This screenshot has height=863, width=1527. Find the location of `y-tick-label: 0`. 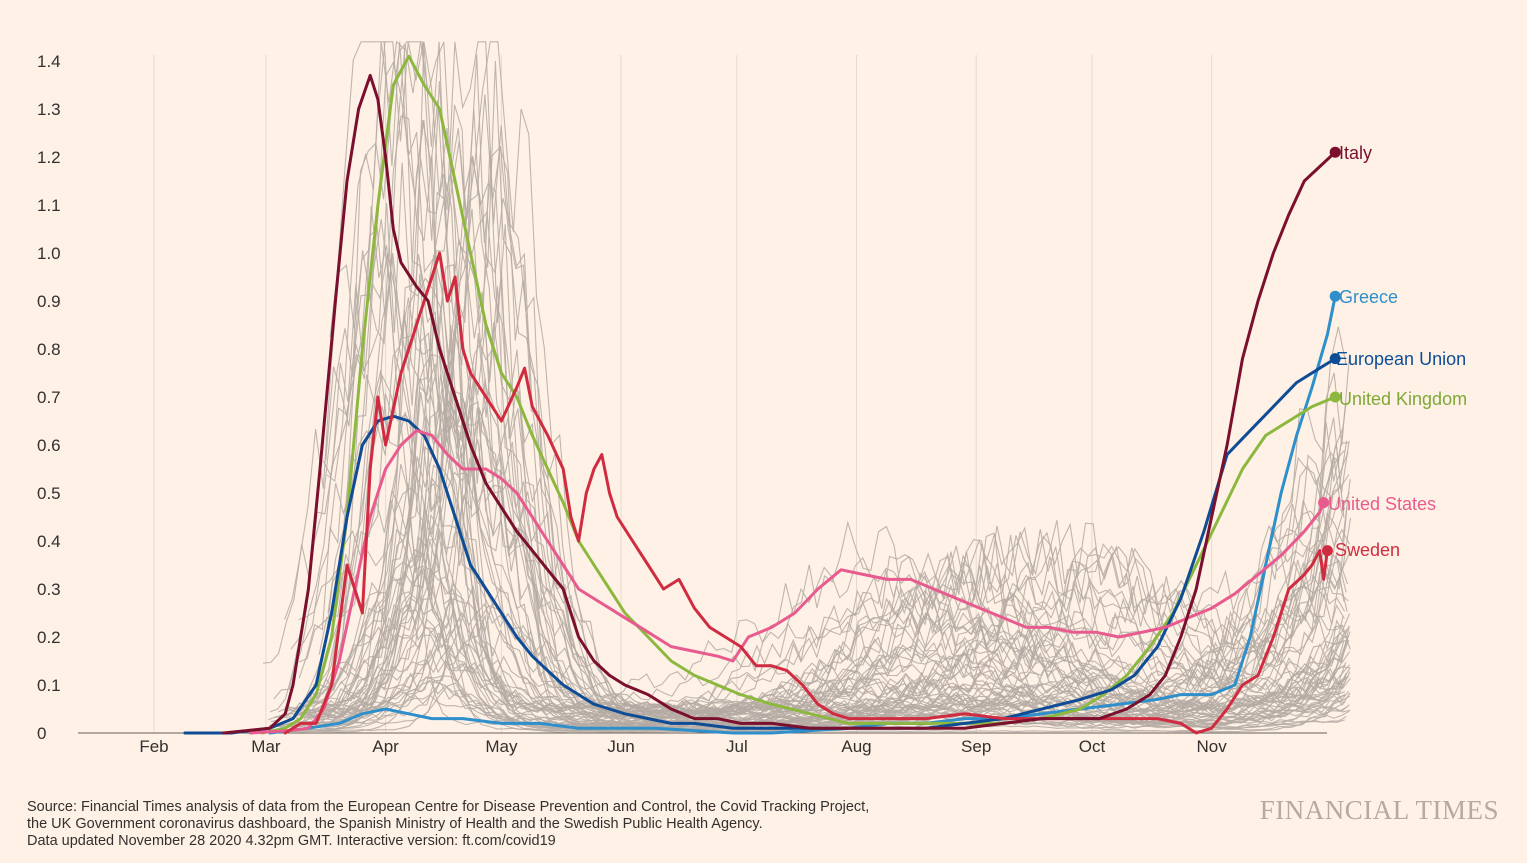

y-tick-label: 0 is located at coordinates (41, 733).